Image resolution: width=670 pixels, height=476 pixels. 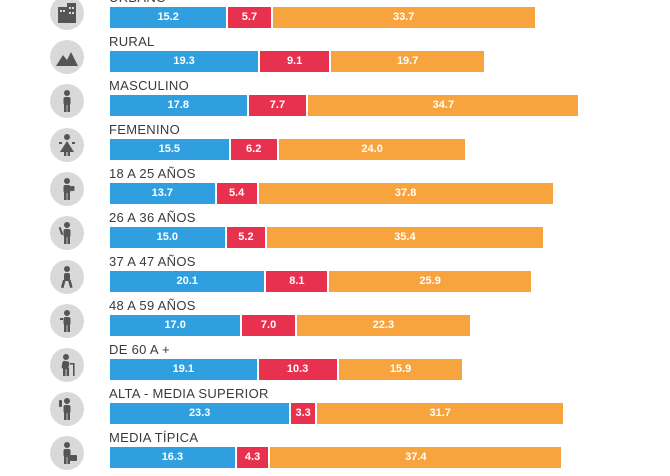 I want to click on bar-segment-series-1: 19.1, so click(x=184, y=369).